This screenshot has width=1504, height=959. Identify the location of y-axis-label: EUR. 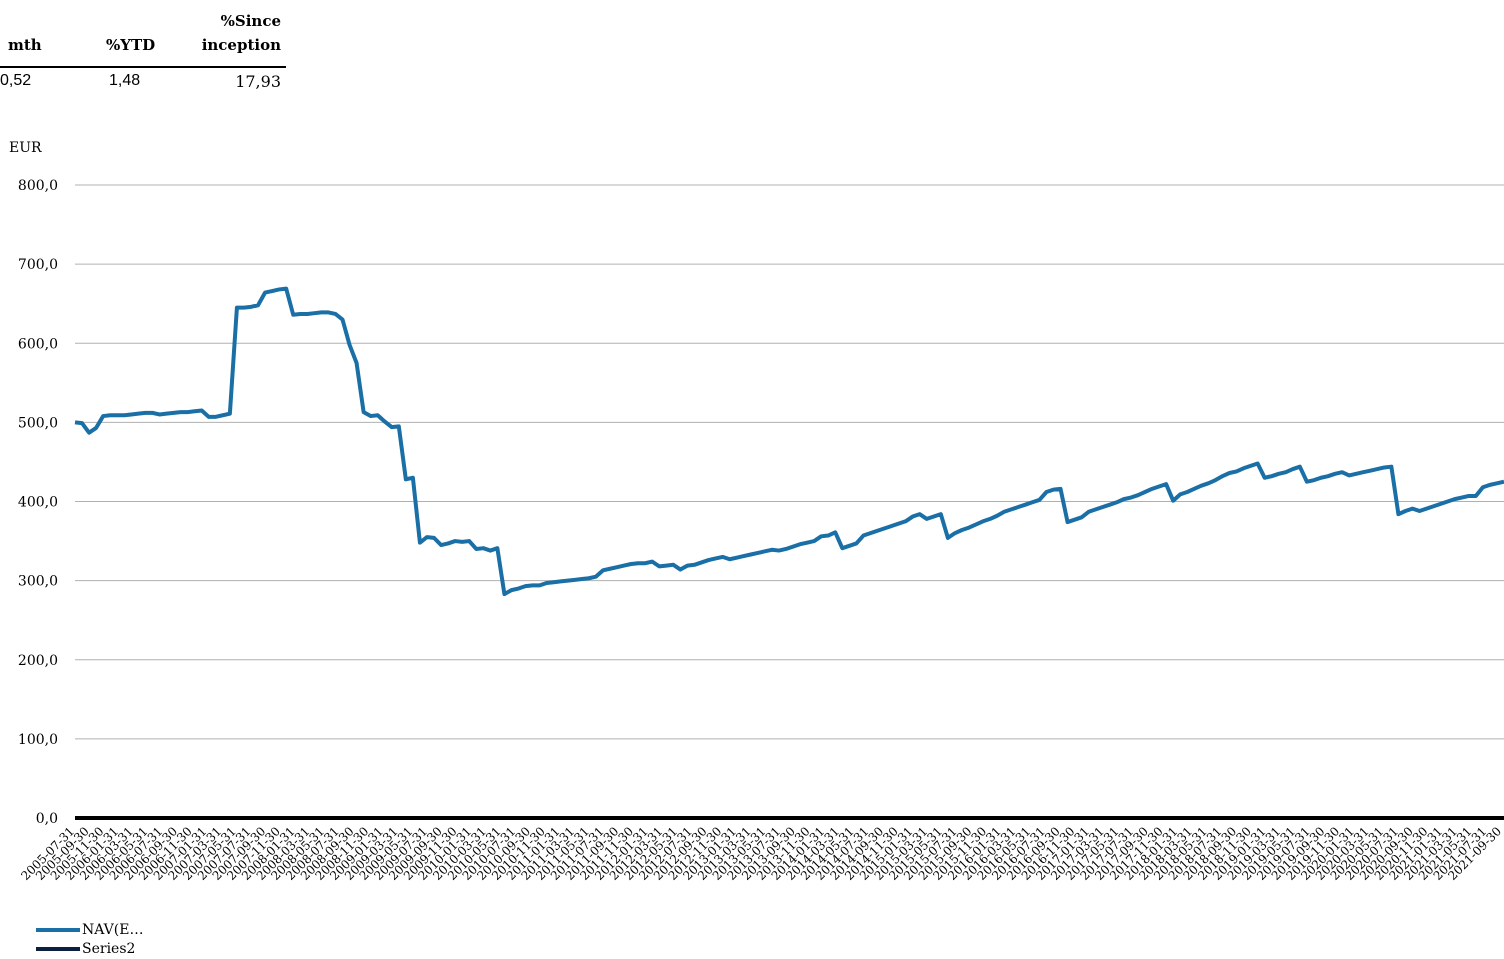
(25, 148).